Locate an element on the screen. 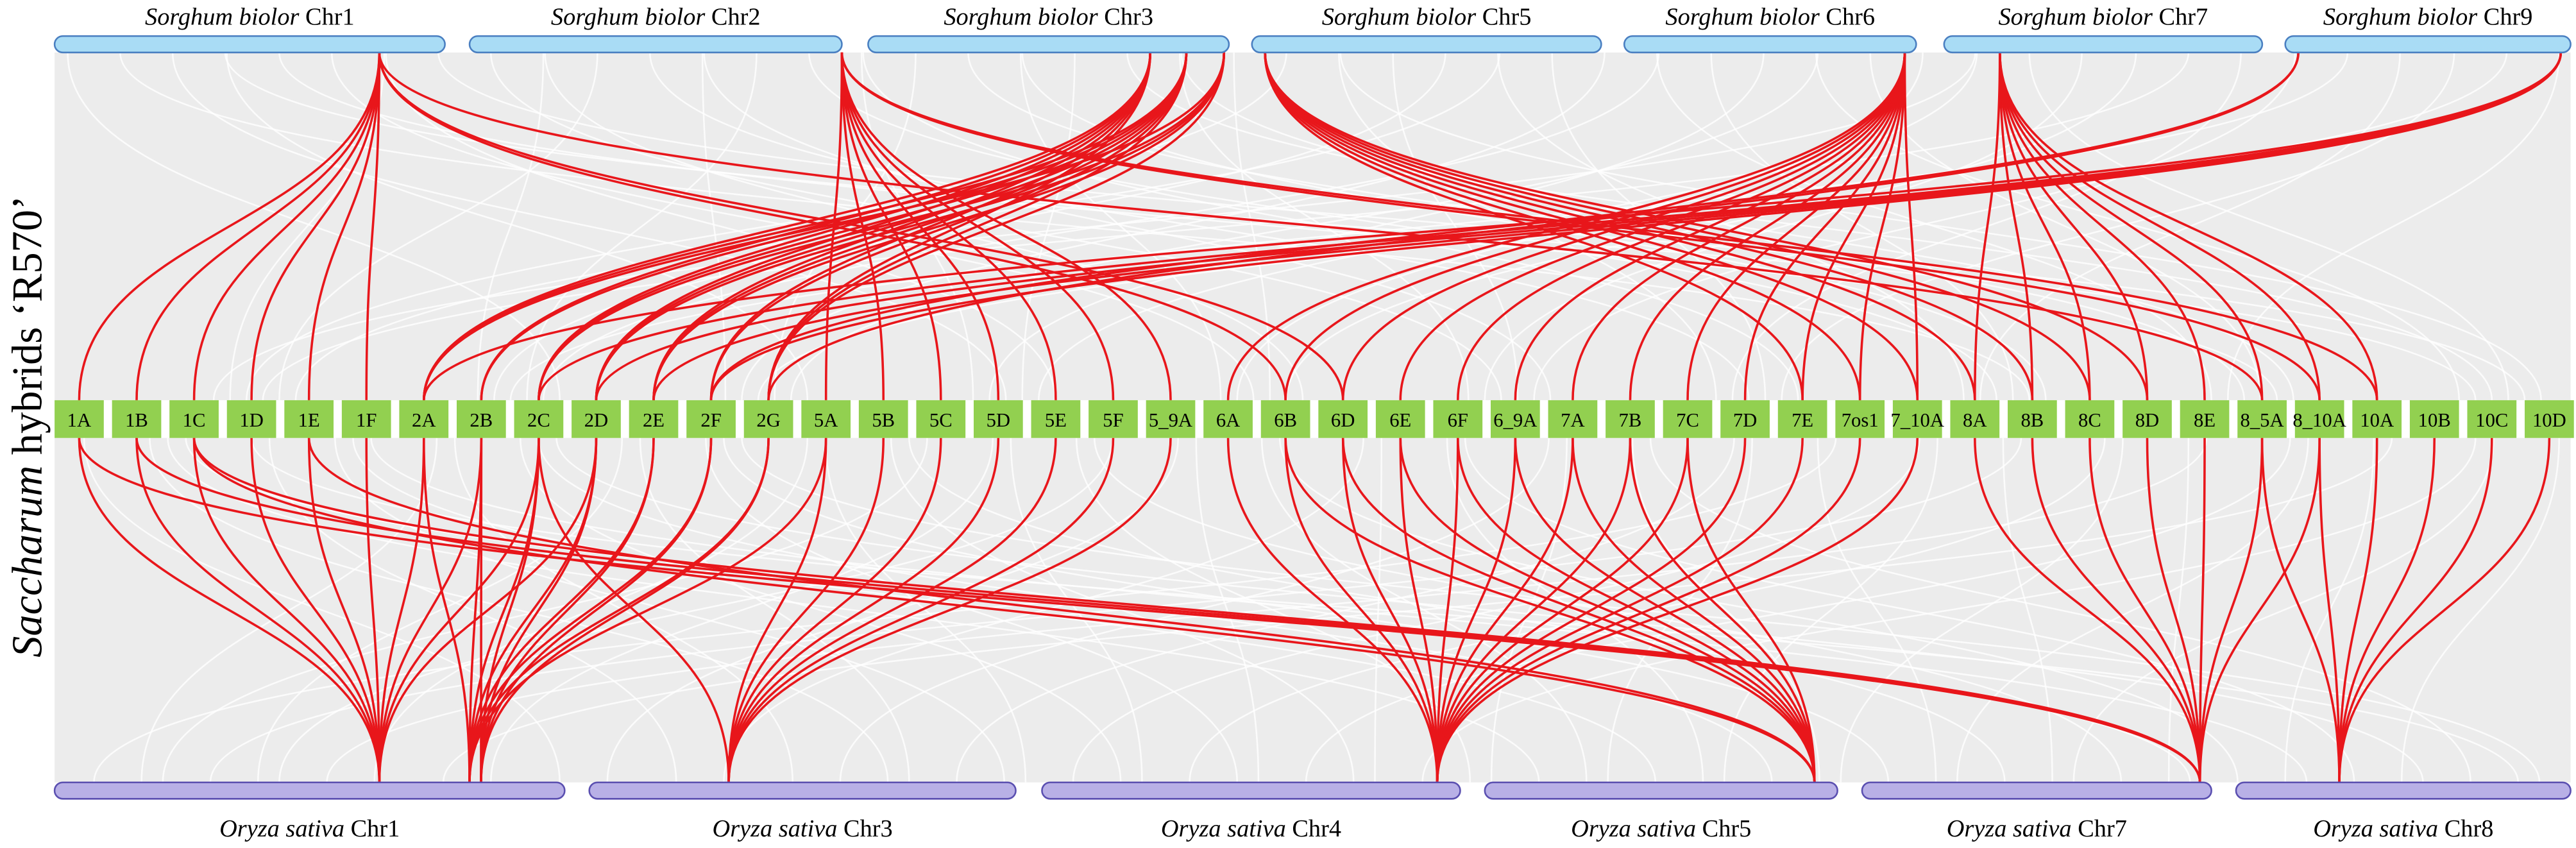 The height and width of the screenshot is (848, 2576). middle-label: 5B is located at coordinates (883, 420).